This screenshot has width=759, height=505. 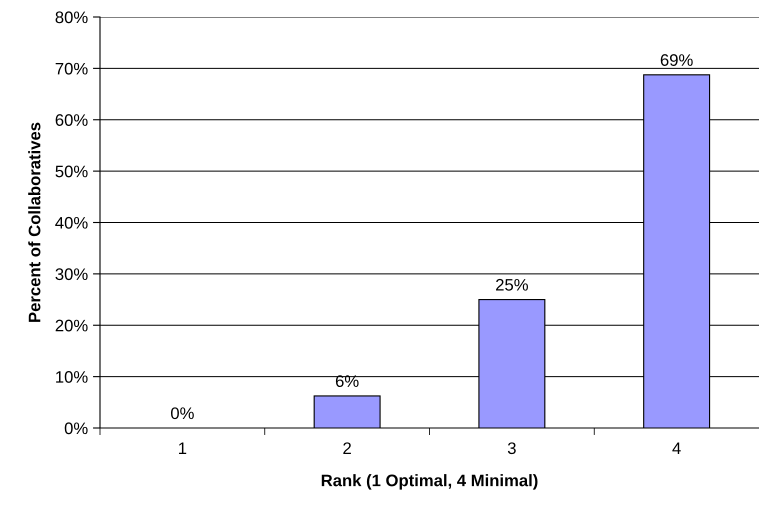 What do you see at coordinates (76, 428) in the screenshot?
I see `y-tick-label: 0%` at bounding box center [76, 428].